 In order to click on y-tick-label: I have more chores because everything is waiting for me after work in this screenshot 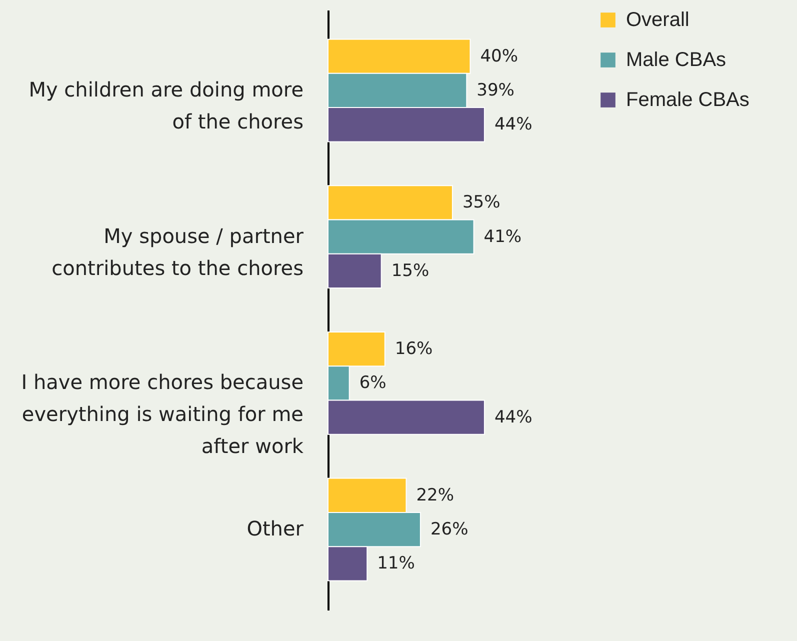, I will do `click(162, 414)`.